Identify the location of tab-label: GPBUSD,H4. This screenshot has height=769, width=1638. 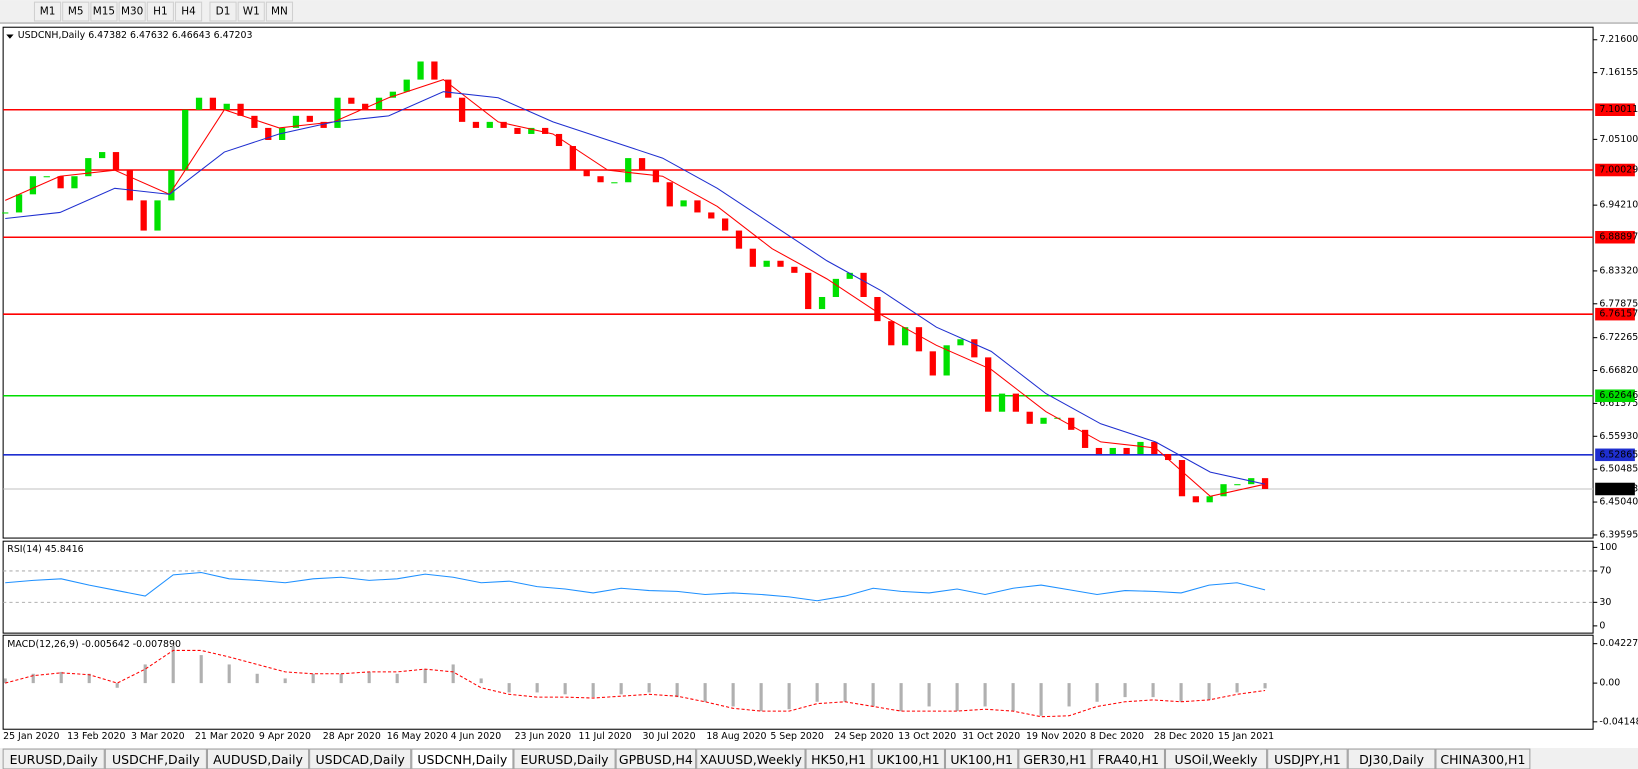
(656, 759).